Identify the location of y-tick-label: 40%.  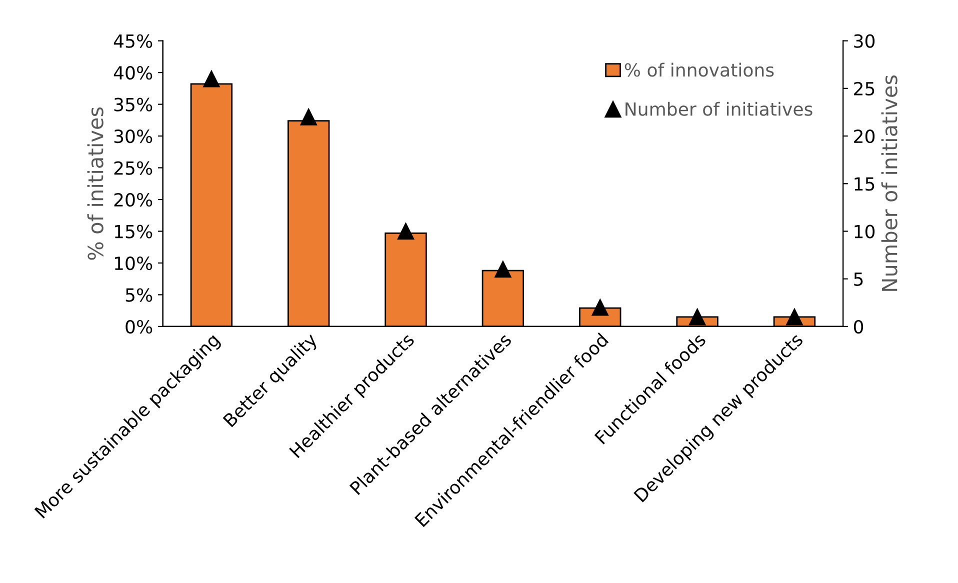
(133, 73).